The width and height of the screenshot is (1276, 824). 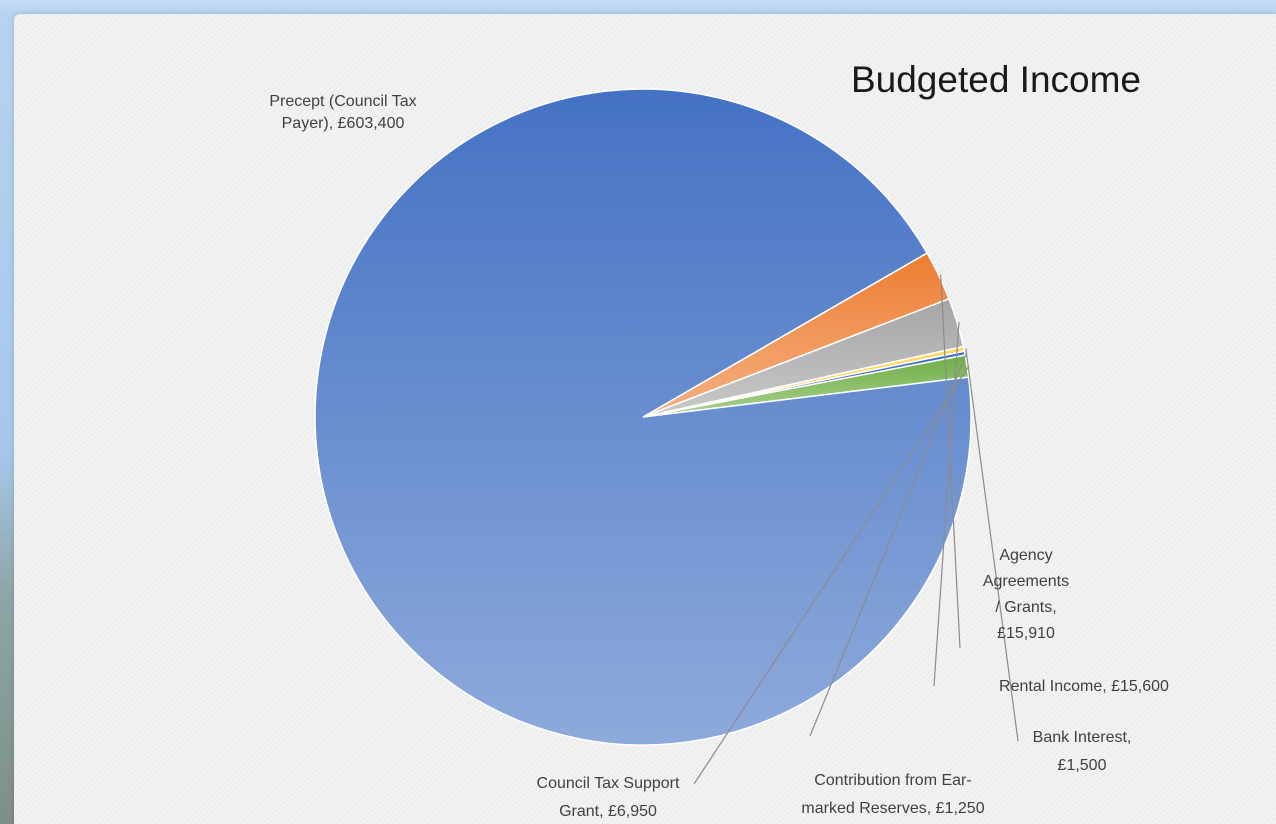 I want to click on data-label: Precept (Council Tax Payer), £603,400, so click(x=342, y=112).